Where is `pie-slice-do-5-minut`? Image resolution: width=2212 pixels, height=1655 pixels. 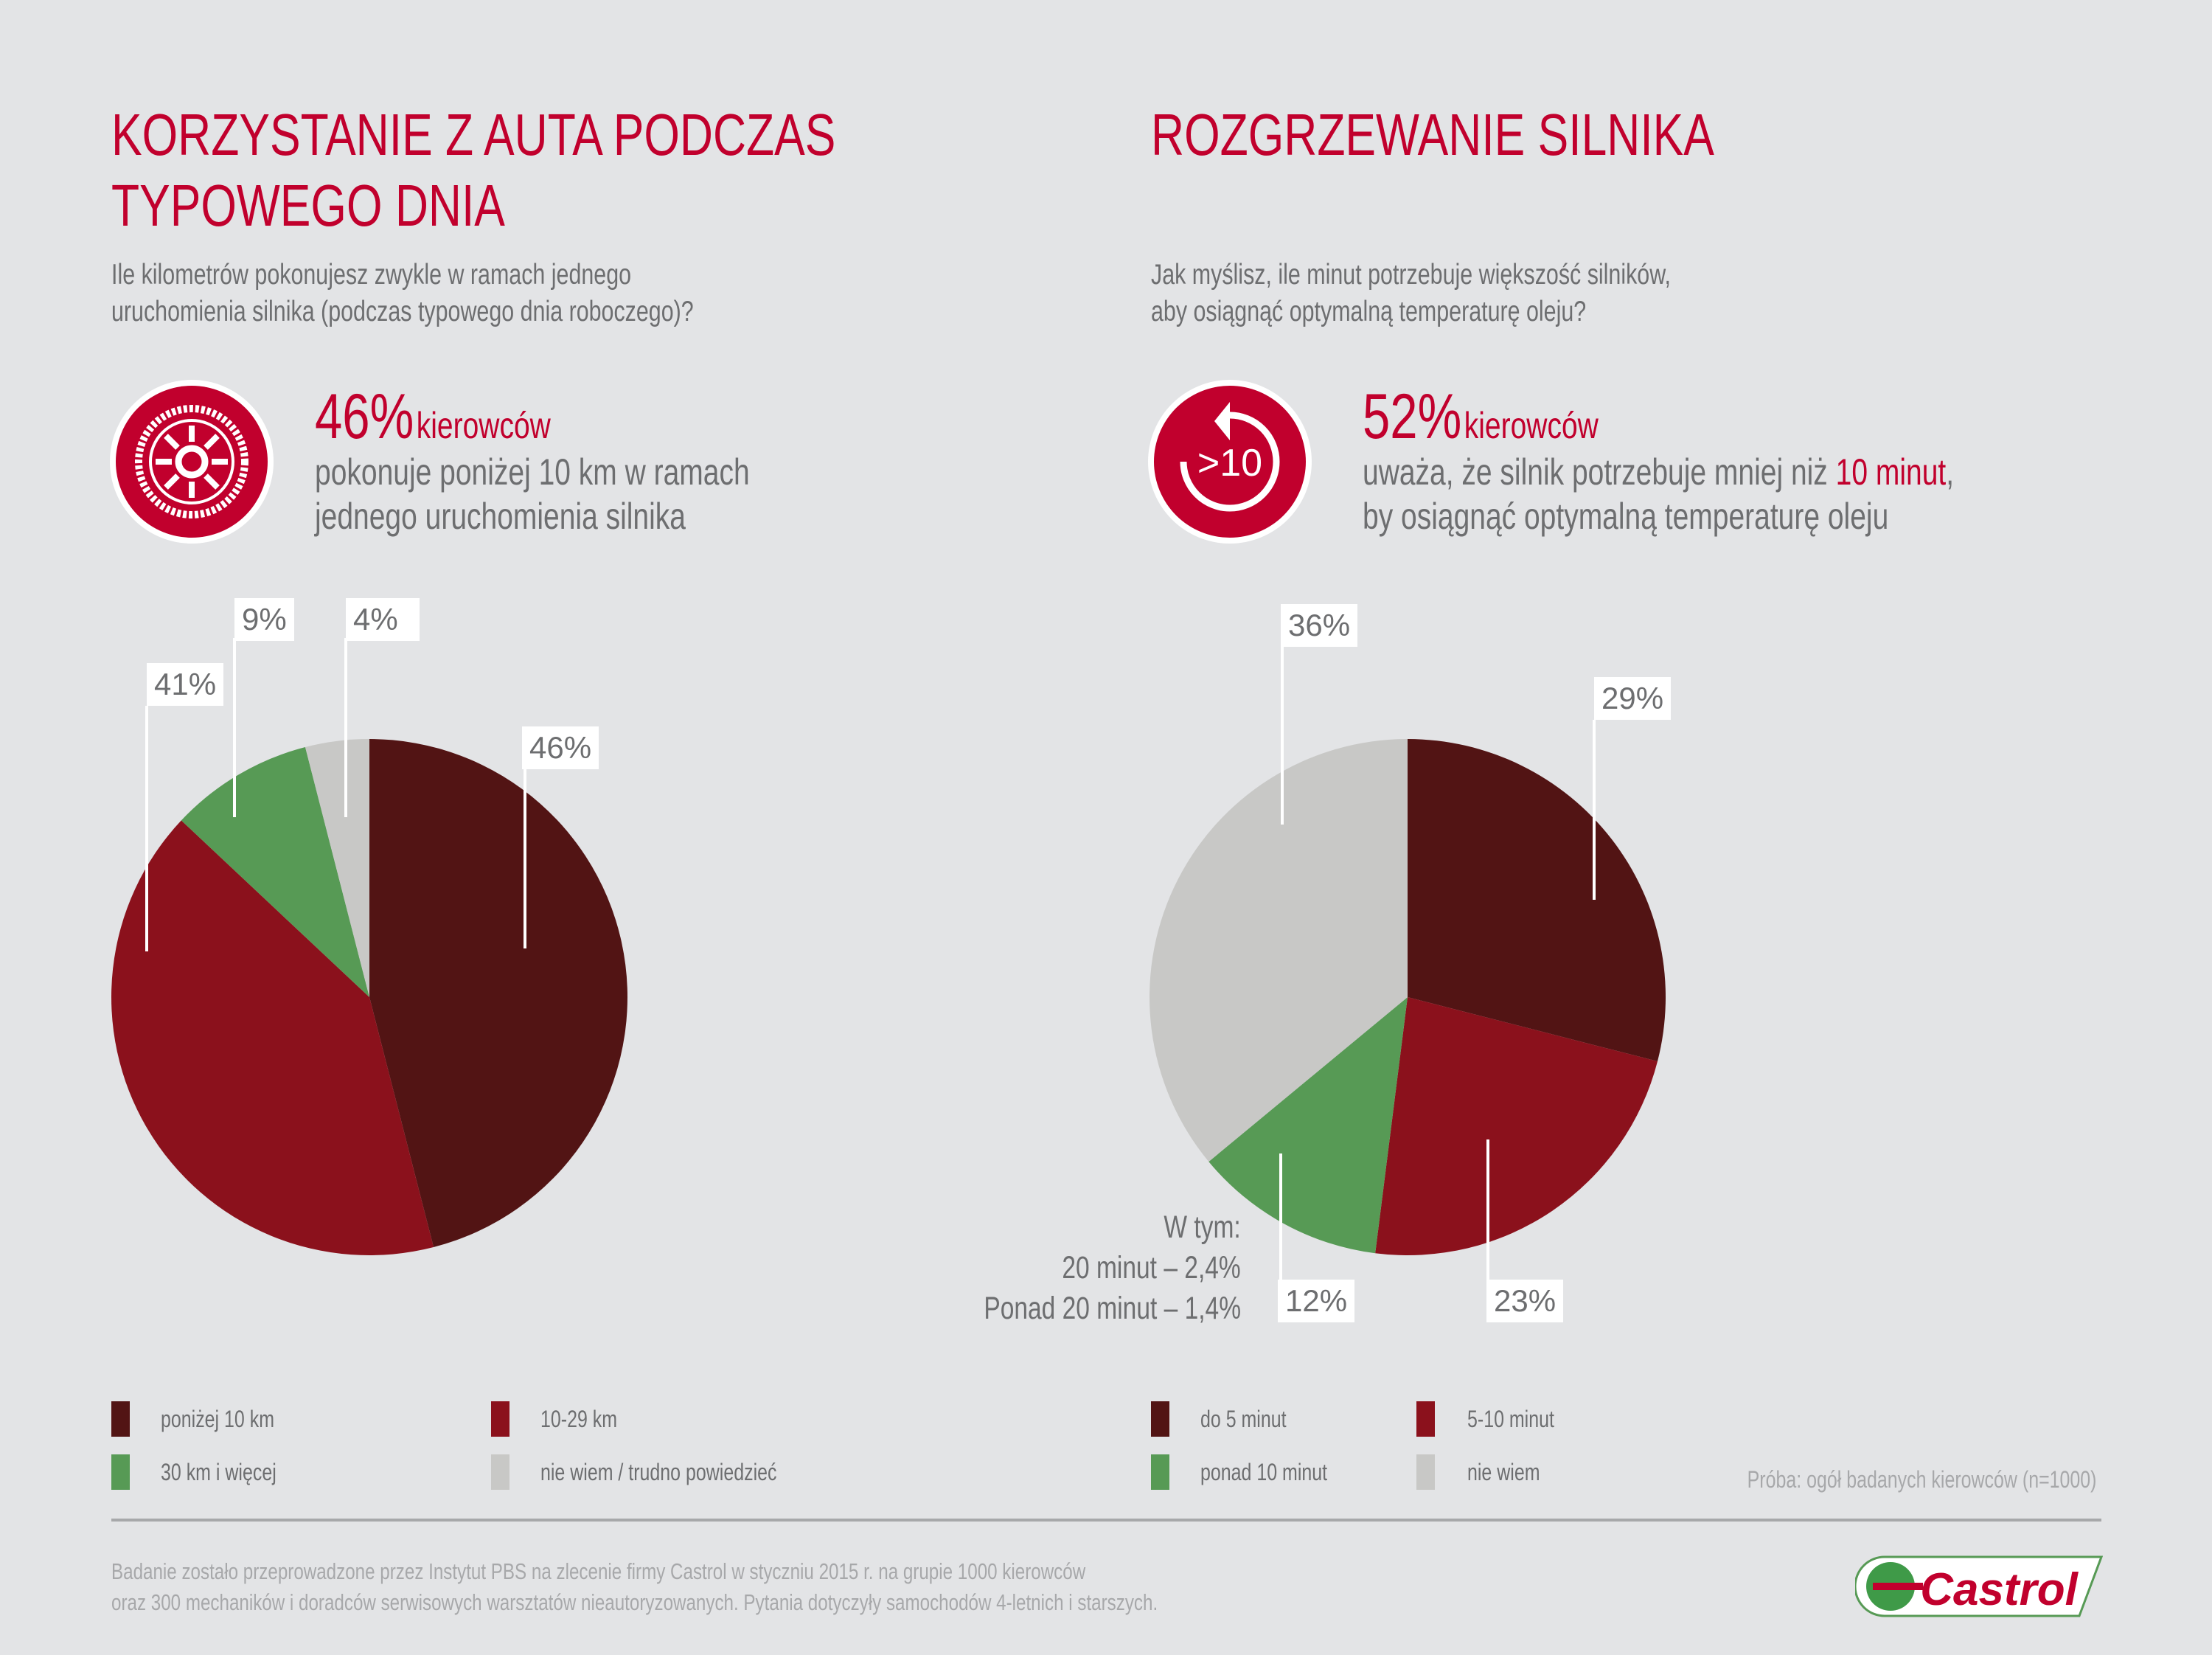 pie-slice-do-5-minut is located at coordinates (1537, 901).